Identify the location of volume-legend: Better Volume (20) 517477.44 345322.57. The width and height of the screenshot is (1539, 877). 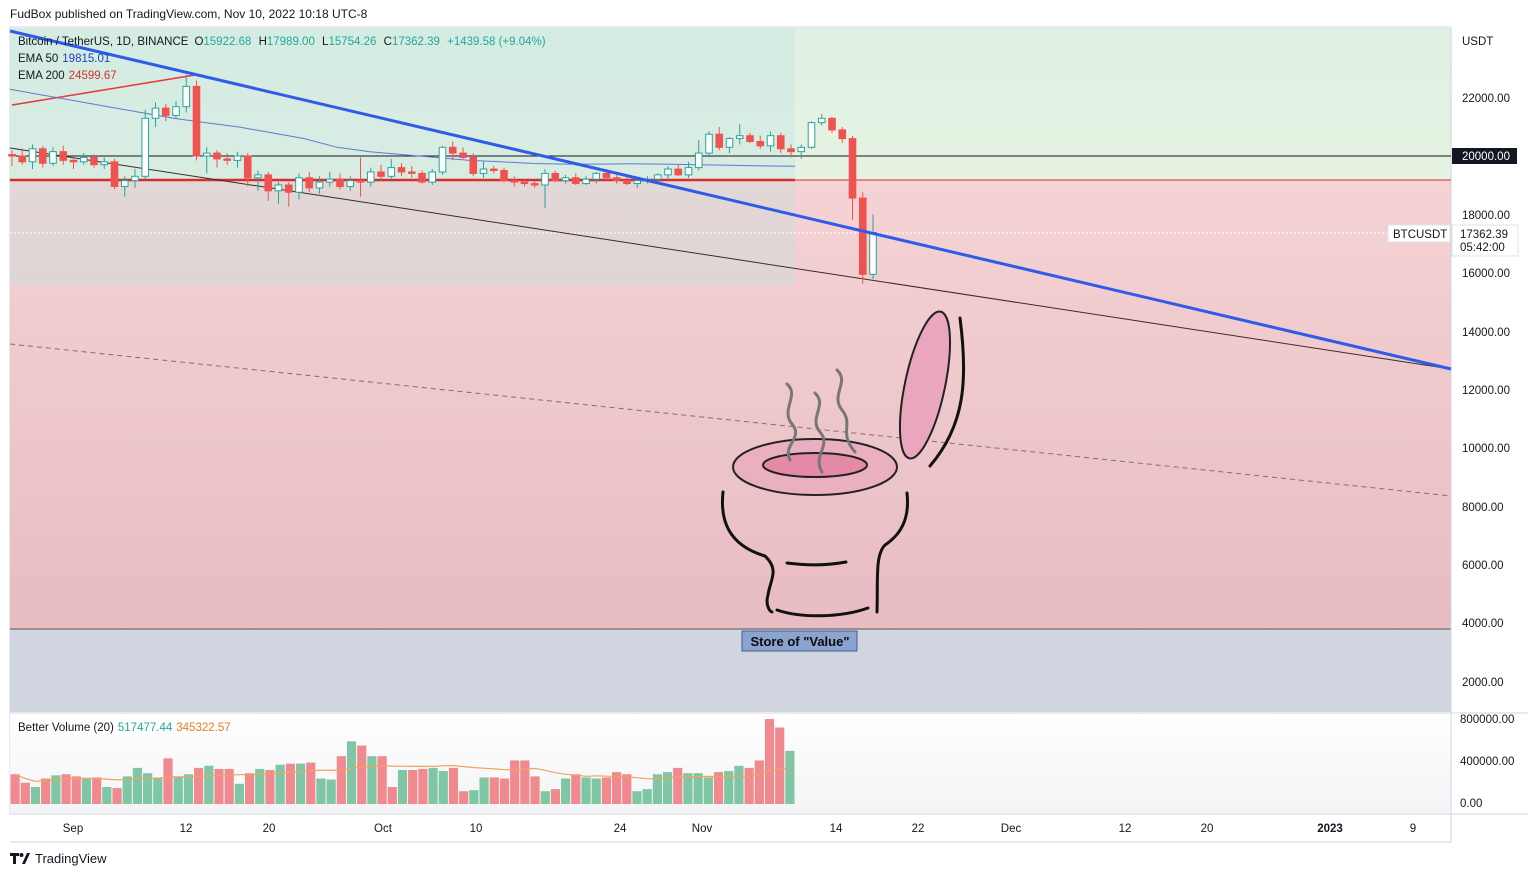
(126, 728).